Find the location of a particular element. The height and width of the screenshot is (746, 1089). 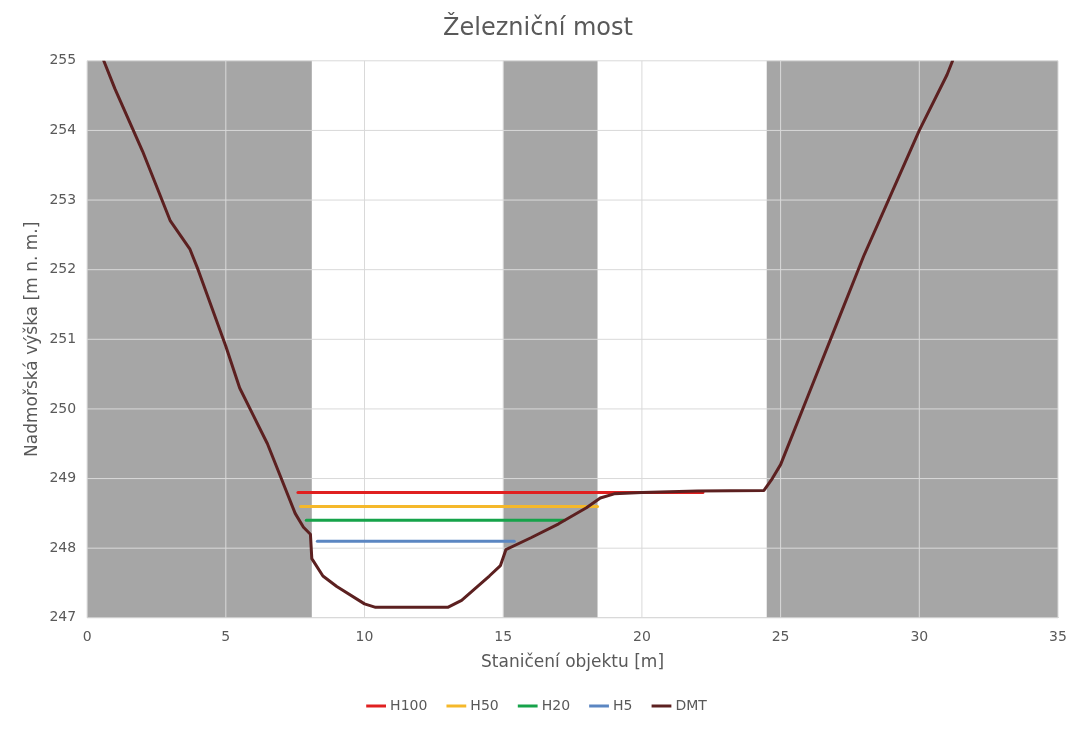

legend-label: H50 is located at coordinates (484, 704).